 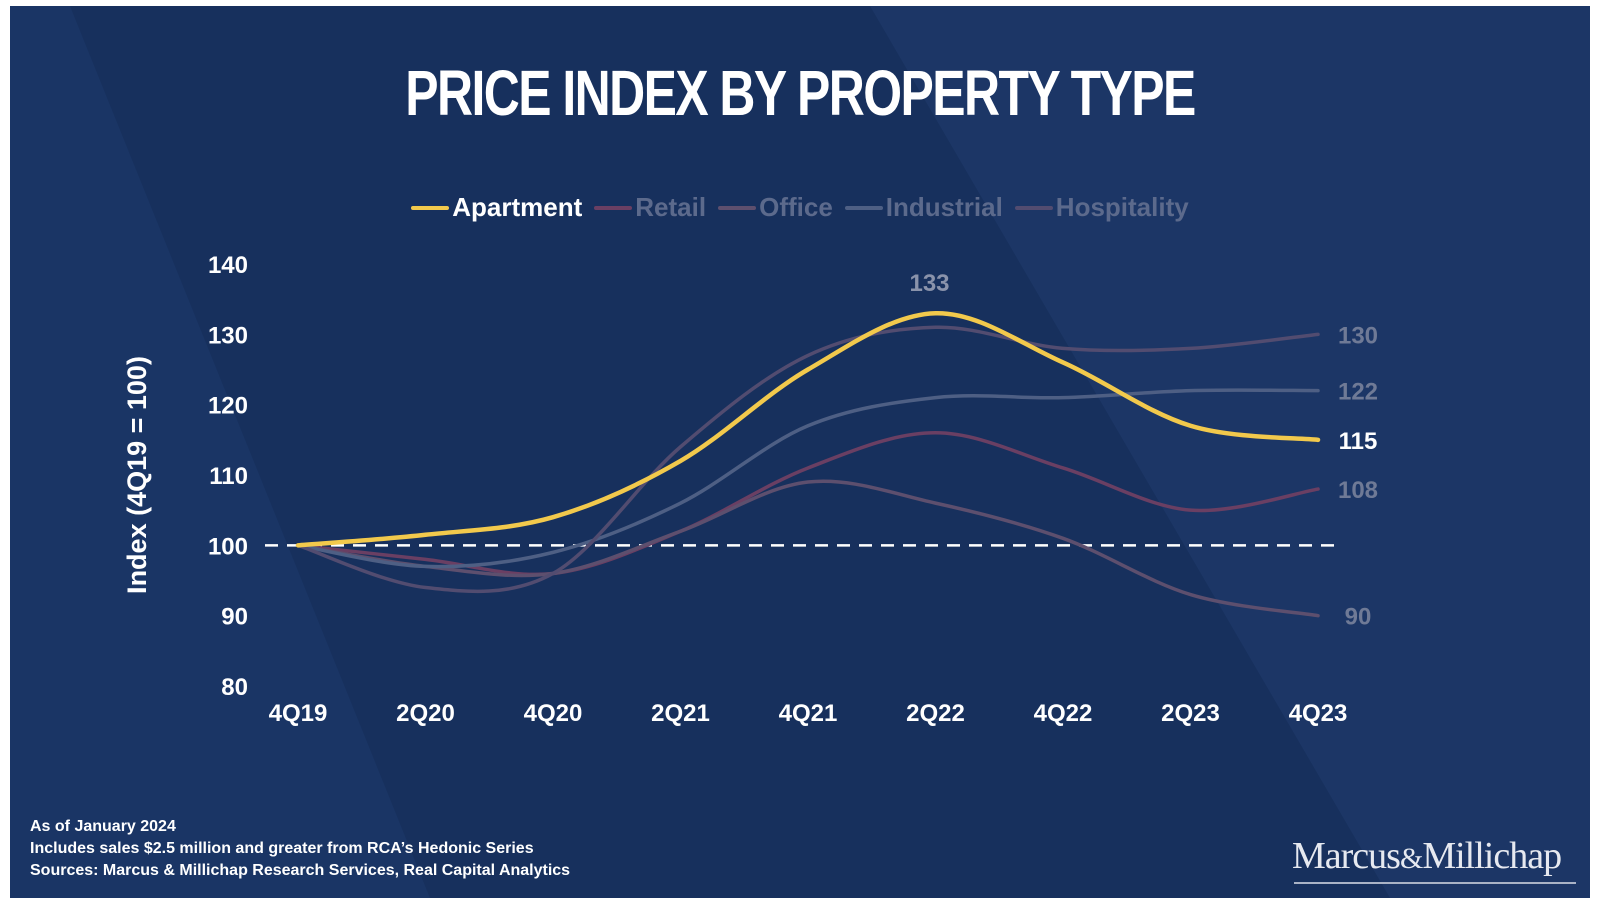 I want to click on end-label-apartment: 115, so click(x=1358, y=441).